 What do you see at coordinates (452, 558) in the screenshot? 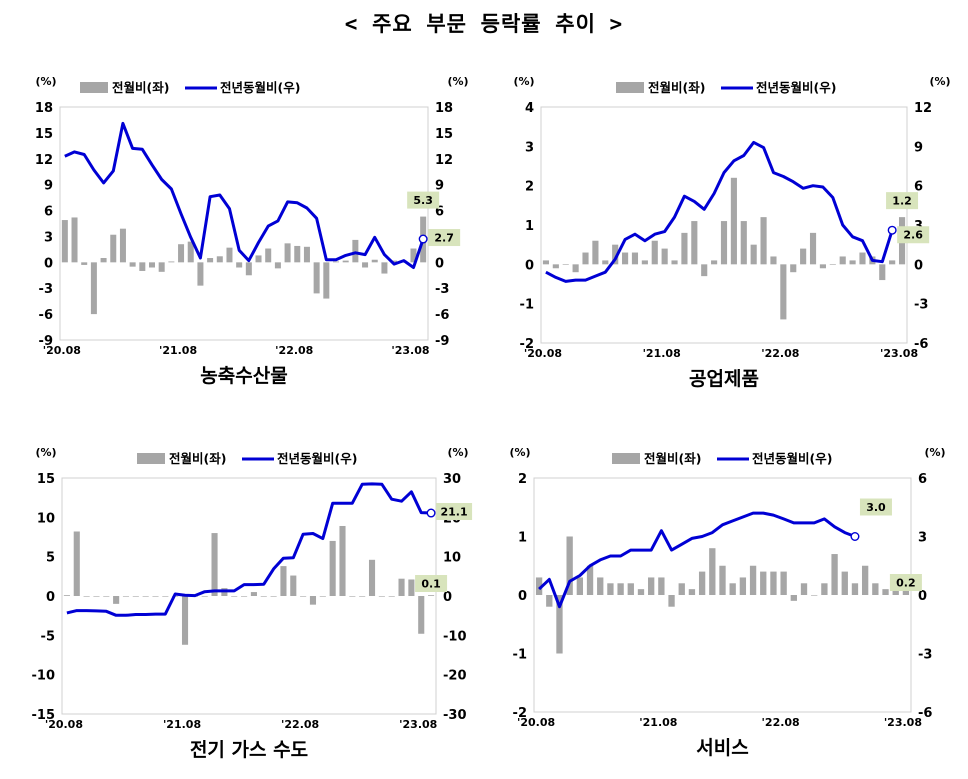
I see `y-right-tick: 10` at bounding box center [452, 558].